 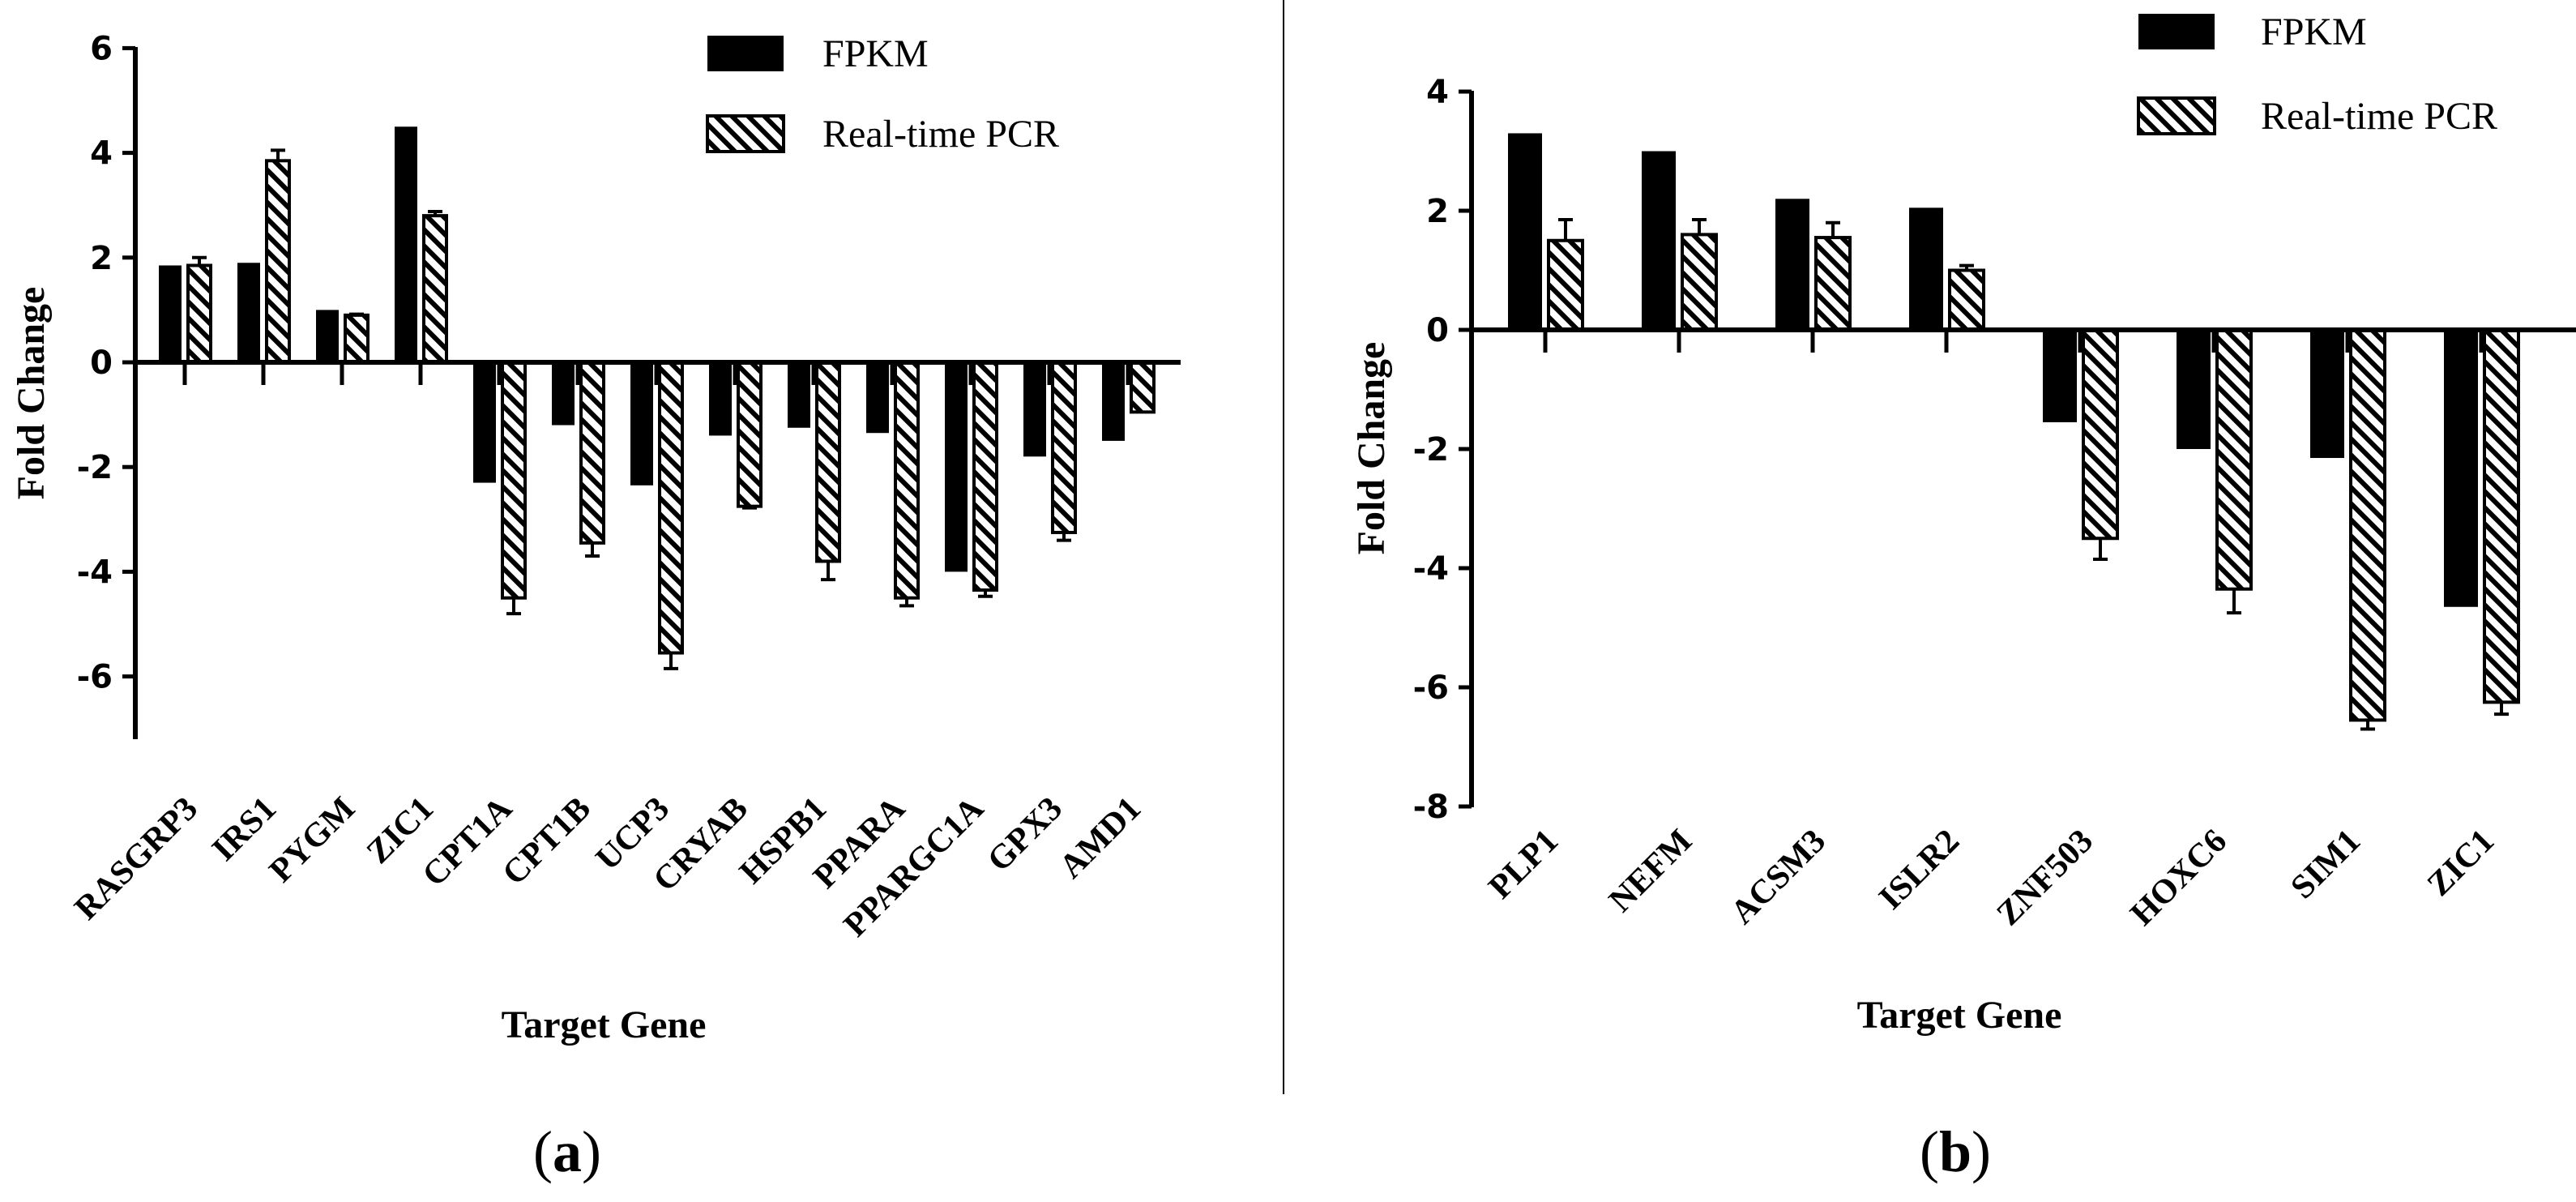 I want to click on category-label: PLP1, so click(x=1524, y=864).